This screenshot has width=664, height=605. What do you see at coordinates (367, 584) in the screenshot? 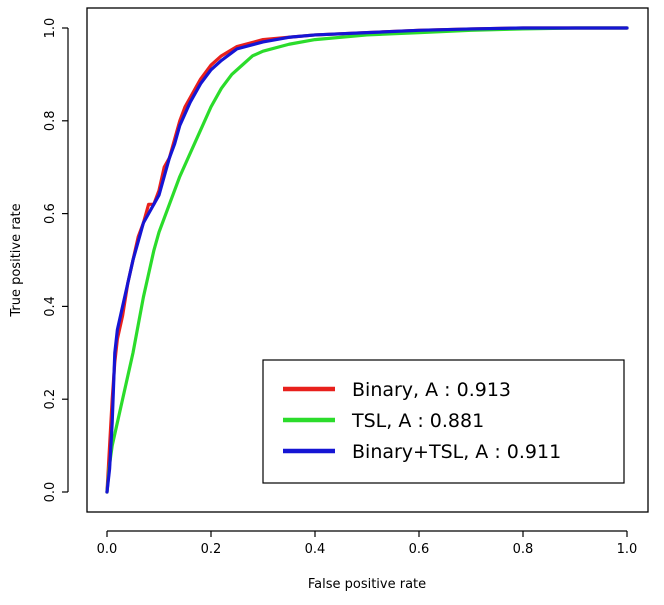
I see `x-axis-title: False positive rate` at bounding box center [367, 584].